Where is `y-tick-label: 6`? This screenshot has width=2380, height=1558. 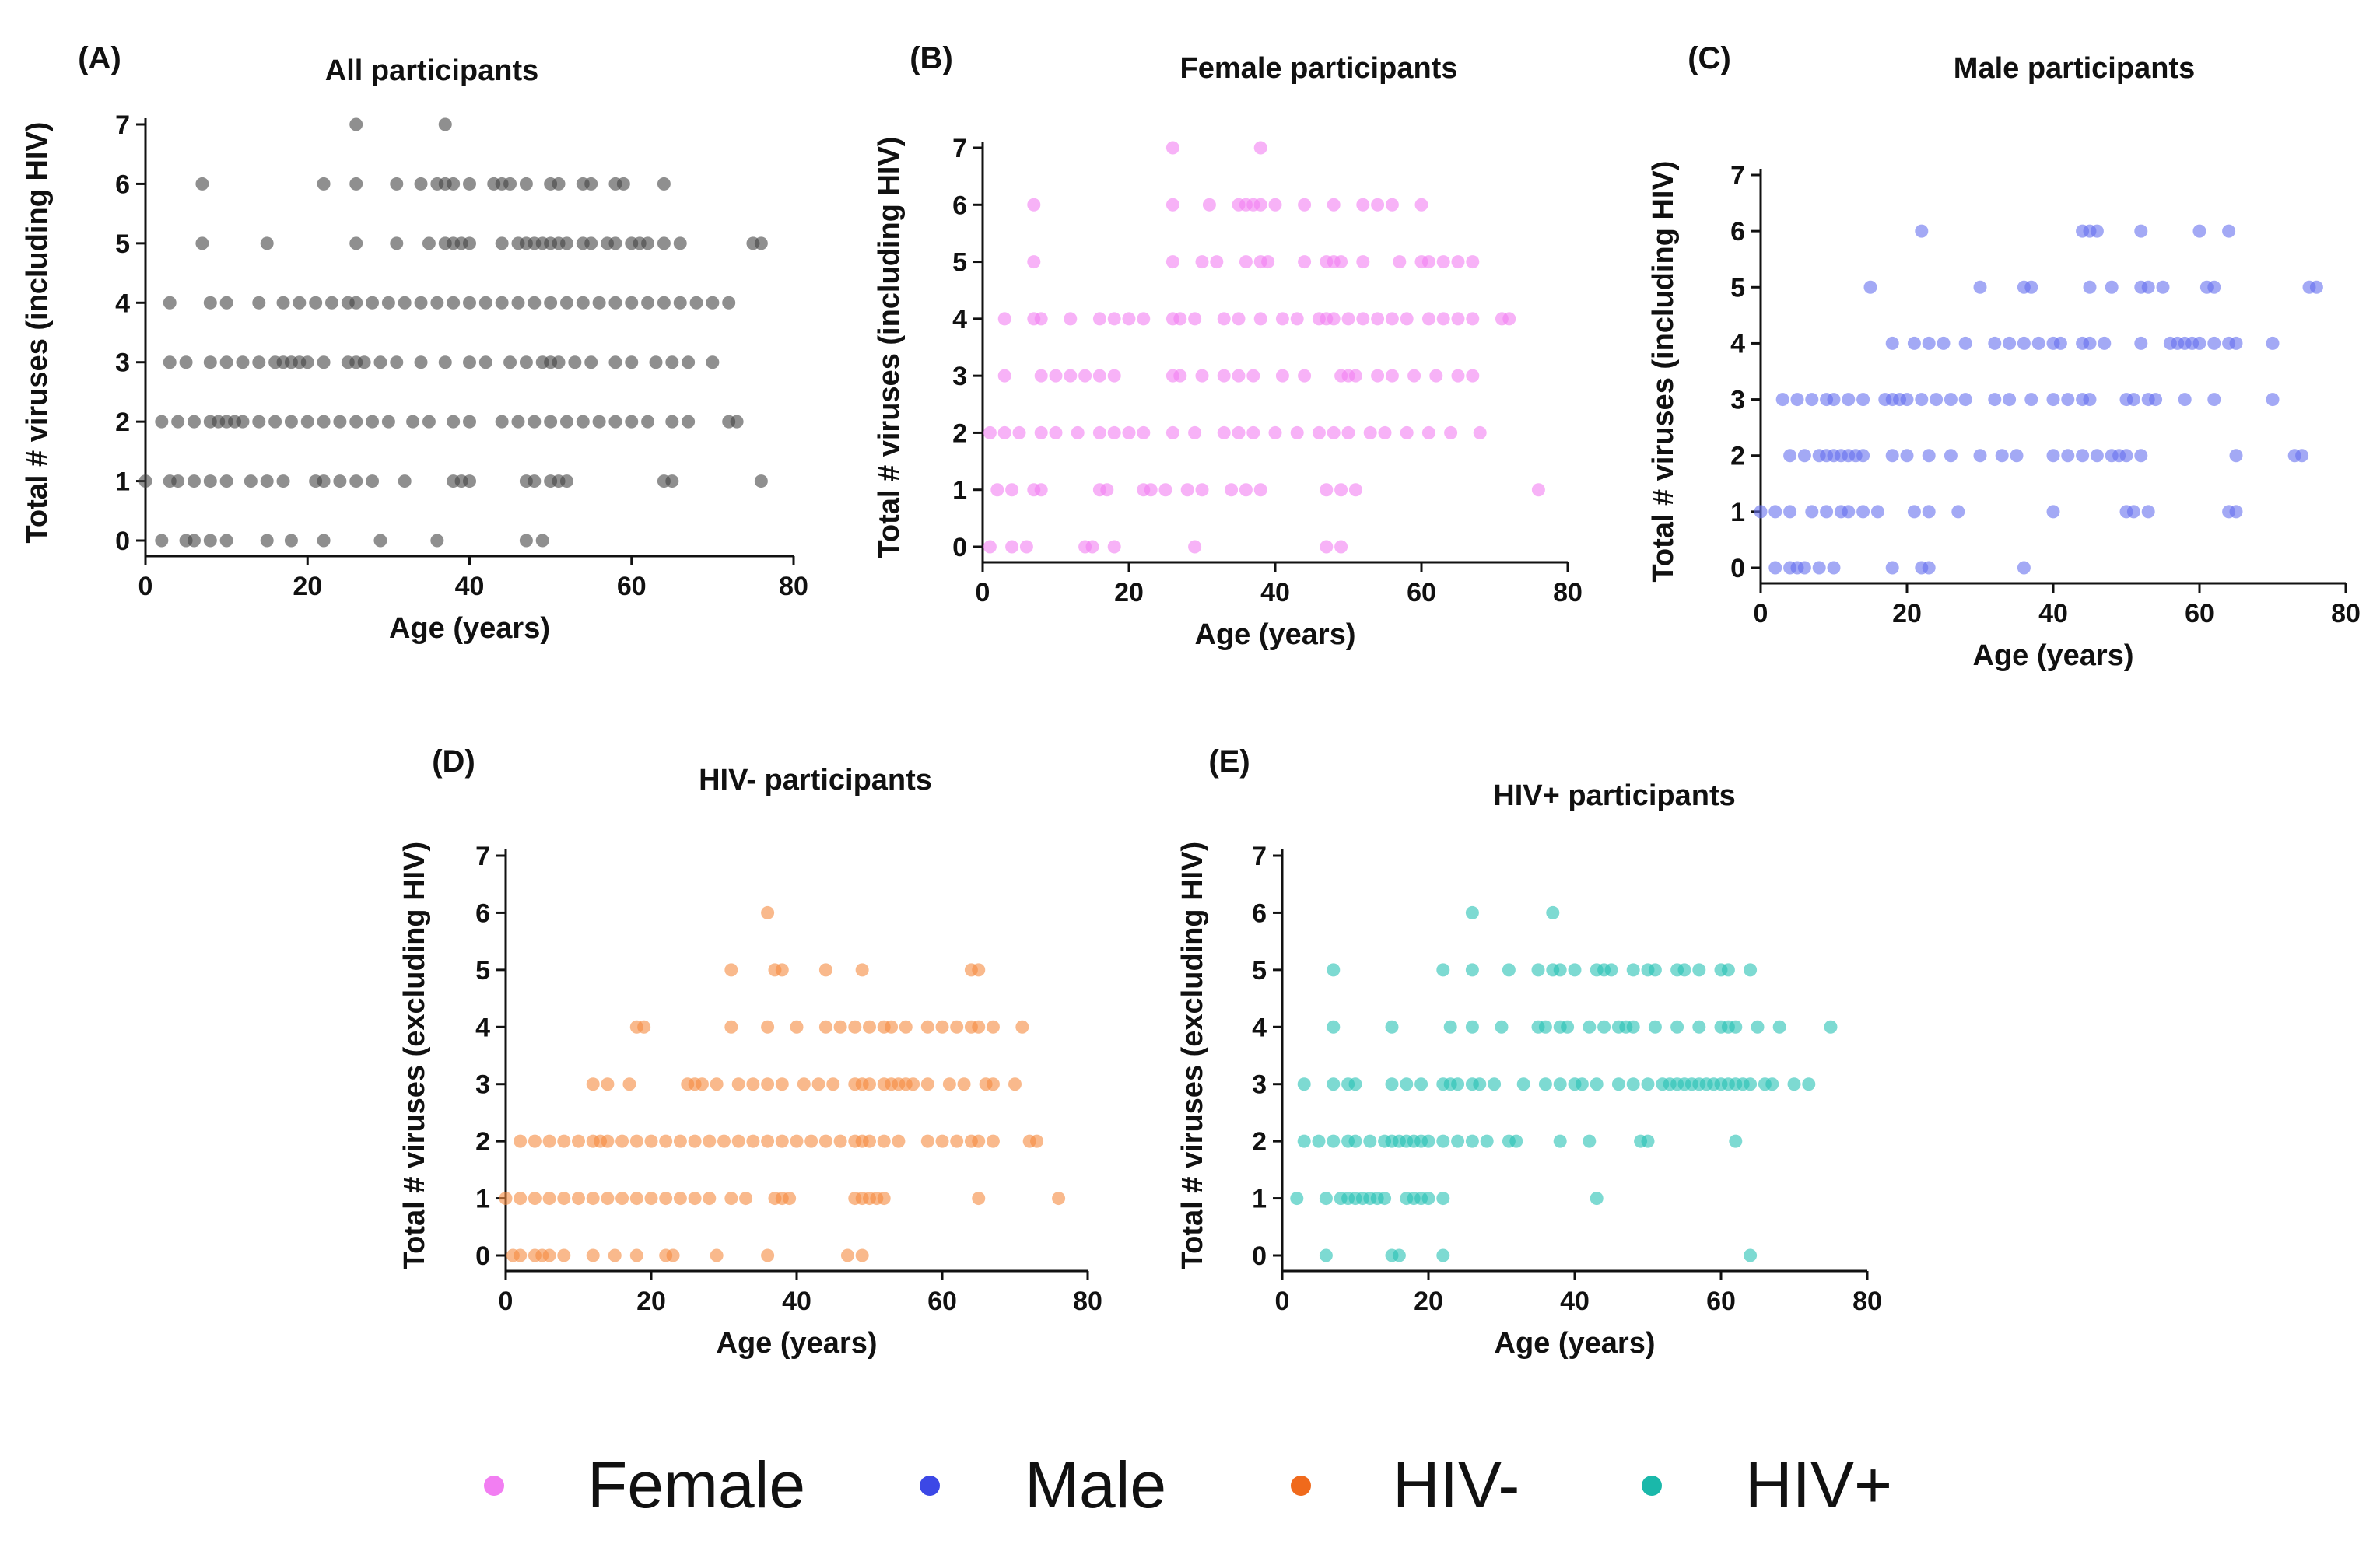
y-tick-label: 6 is located at coordinates (1738, 232).